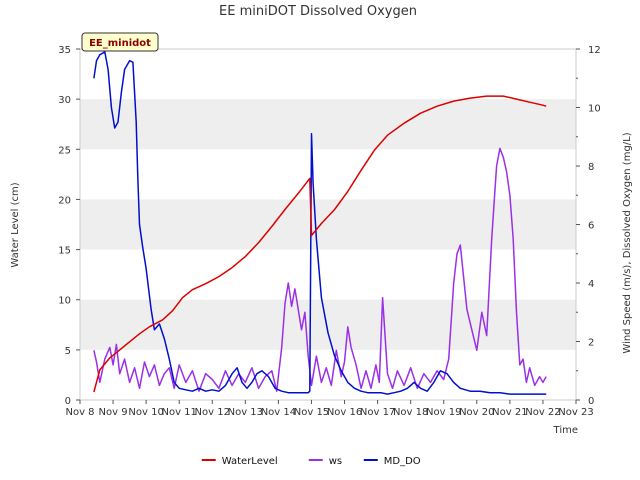  I want to click on x-tick-label: Nov 20, so click(476, 412).